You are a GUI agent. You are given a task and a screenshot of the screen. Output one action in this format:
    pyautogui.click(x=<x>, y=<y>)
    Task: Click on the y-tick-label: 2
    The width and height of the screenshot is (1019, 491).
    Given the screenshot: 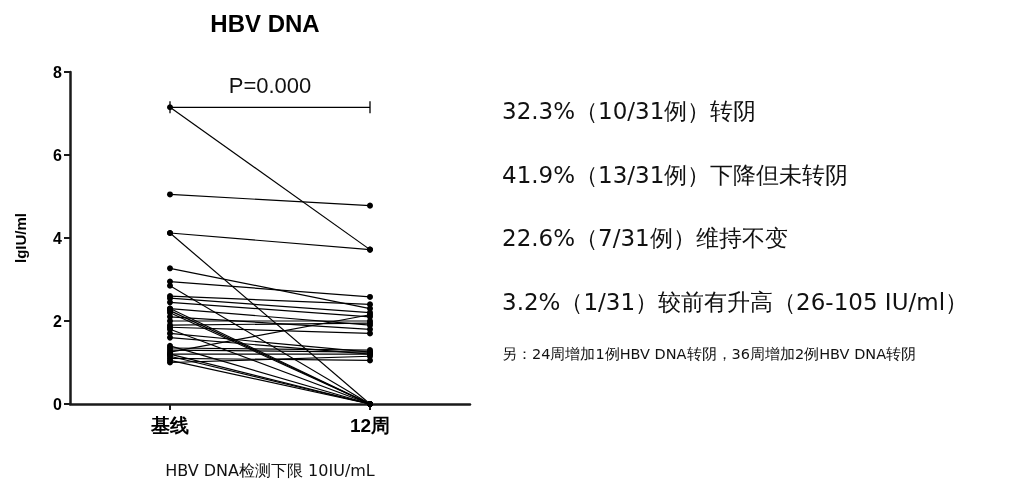 What is the action you would take?
    pyautogui.click(x=58, y=321)
    